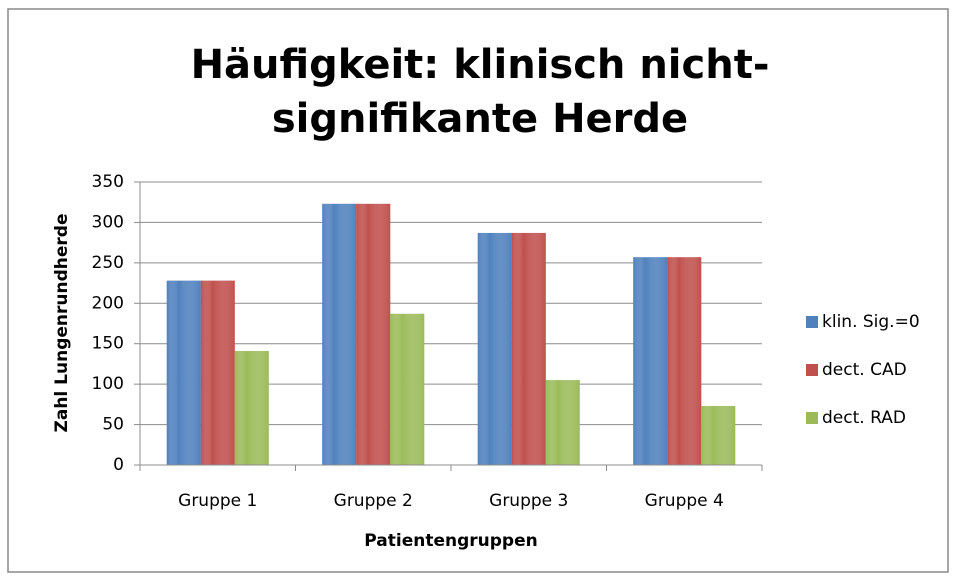  I want to click on y-tick-label: 300, so click(108, 222).